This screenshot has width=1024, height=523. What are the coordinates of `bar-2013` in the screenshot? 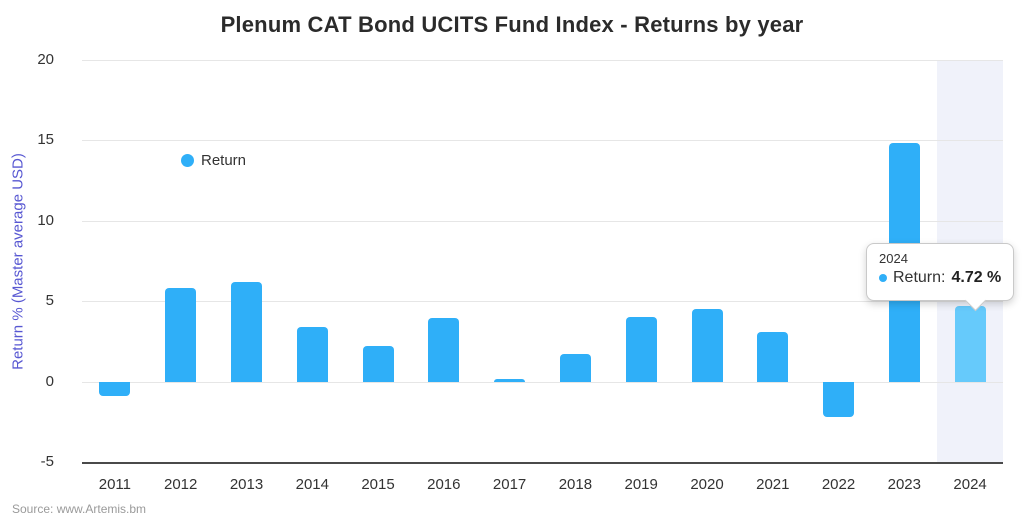 It's located at (246, 331).